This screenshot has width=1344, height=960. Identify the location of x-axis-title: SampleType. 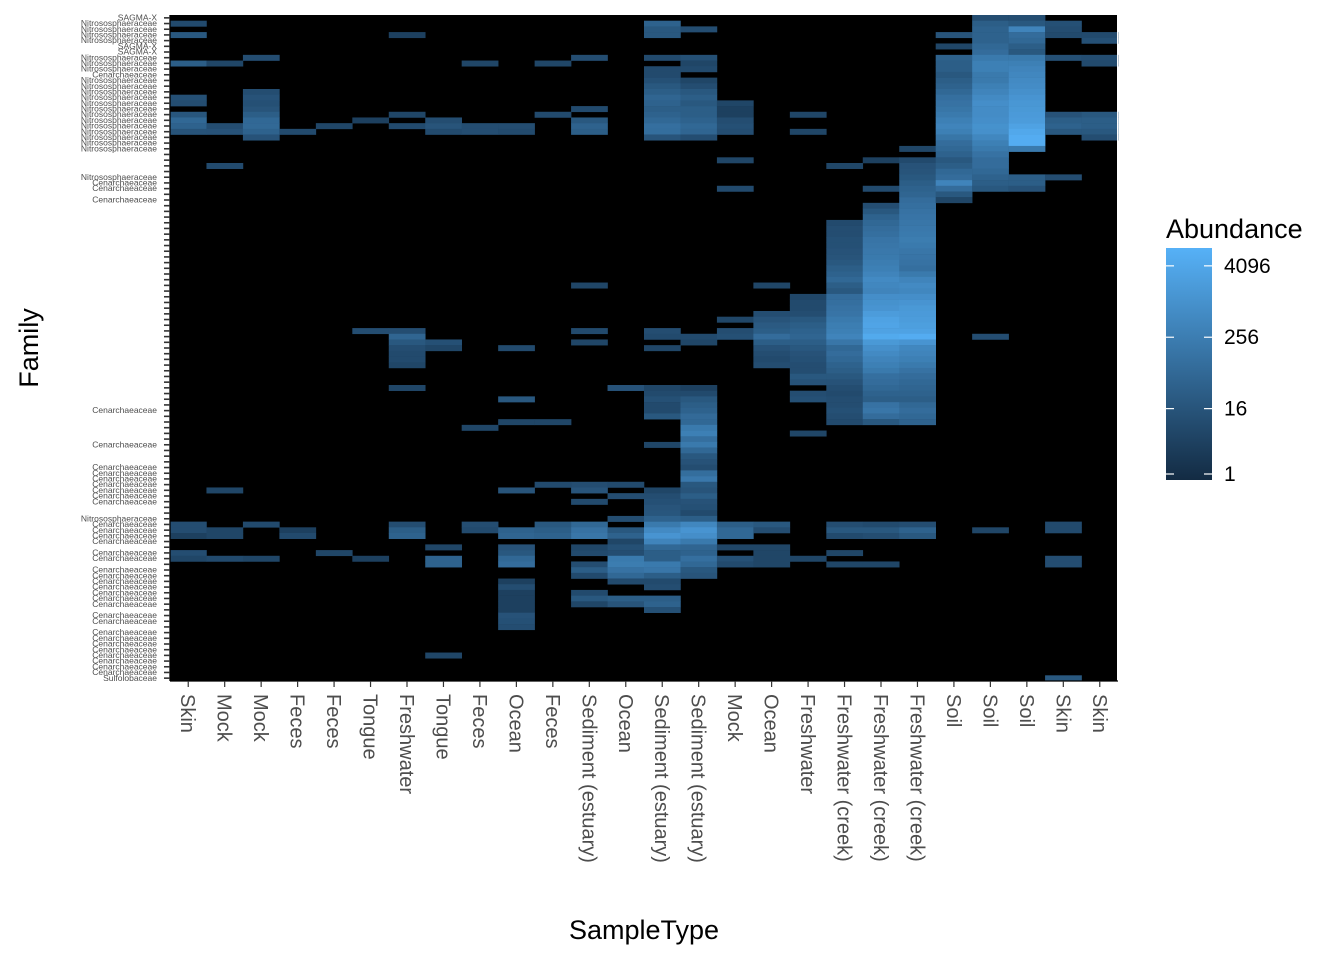
(644, 930).